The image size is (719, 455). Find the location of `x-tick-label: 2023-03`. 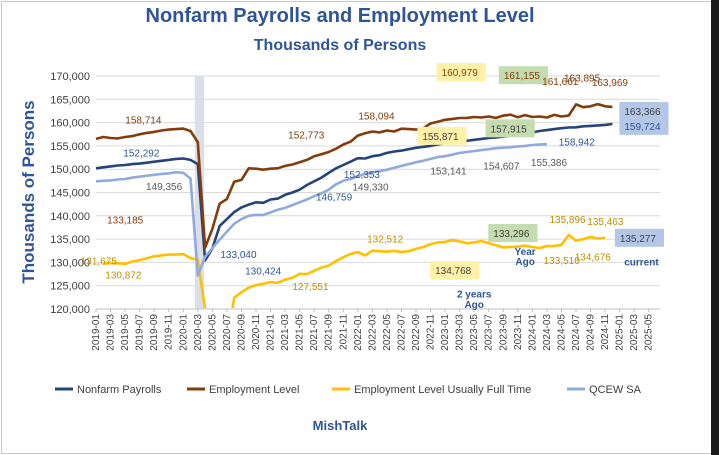

x-tick-label: 2023-03 is located at coordinates (460, 332).